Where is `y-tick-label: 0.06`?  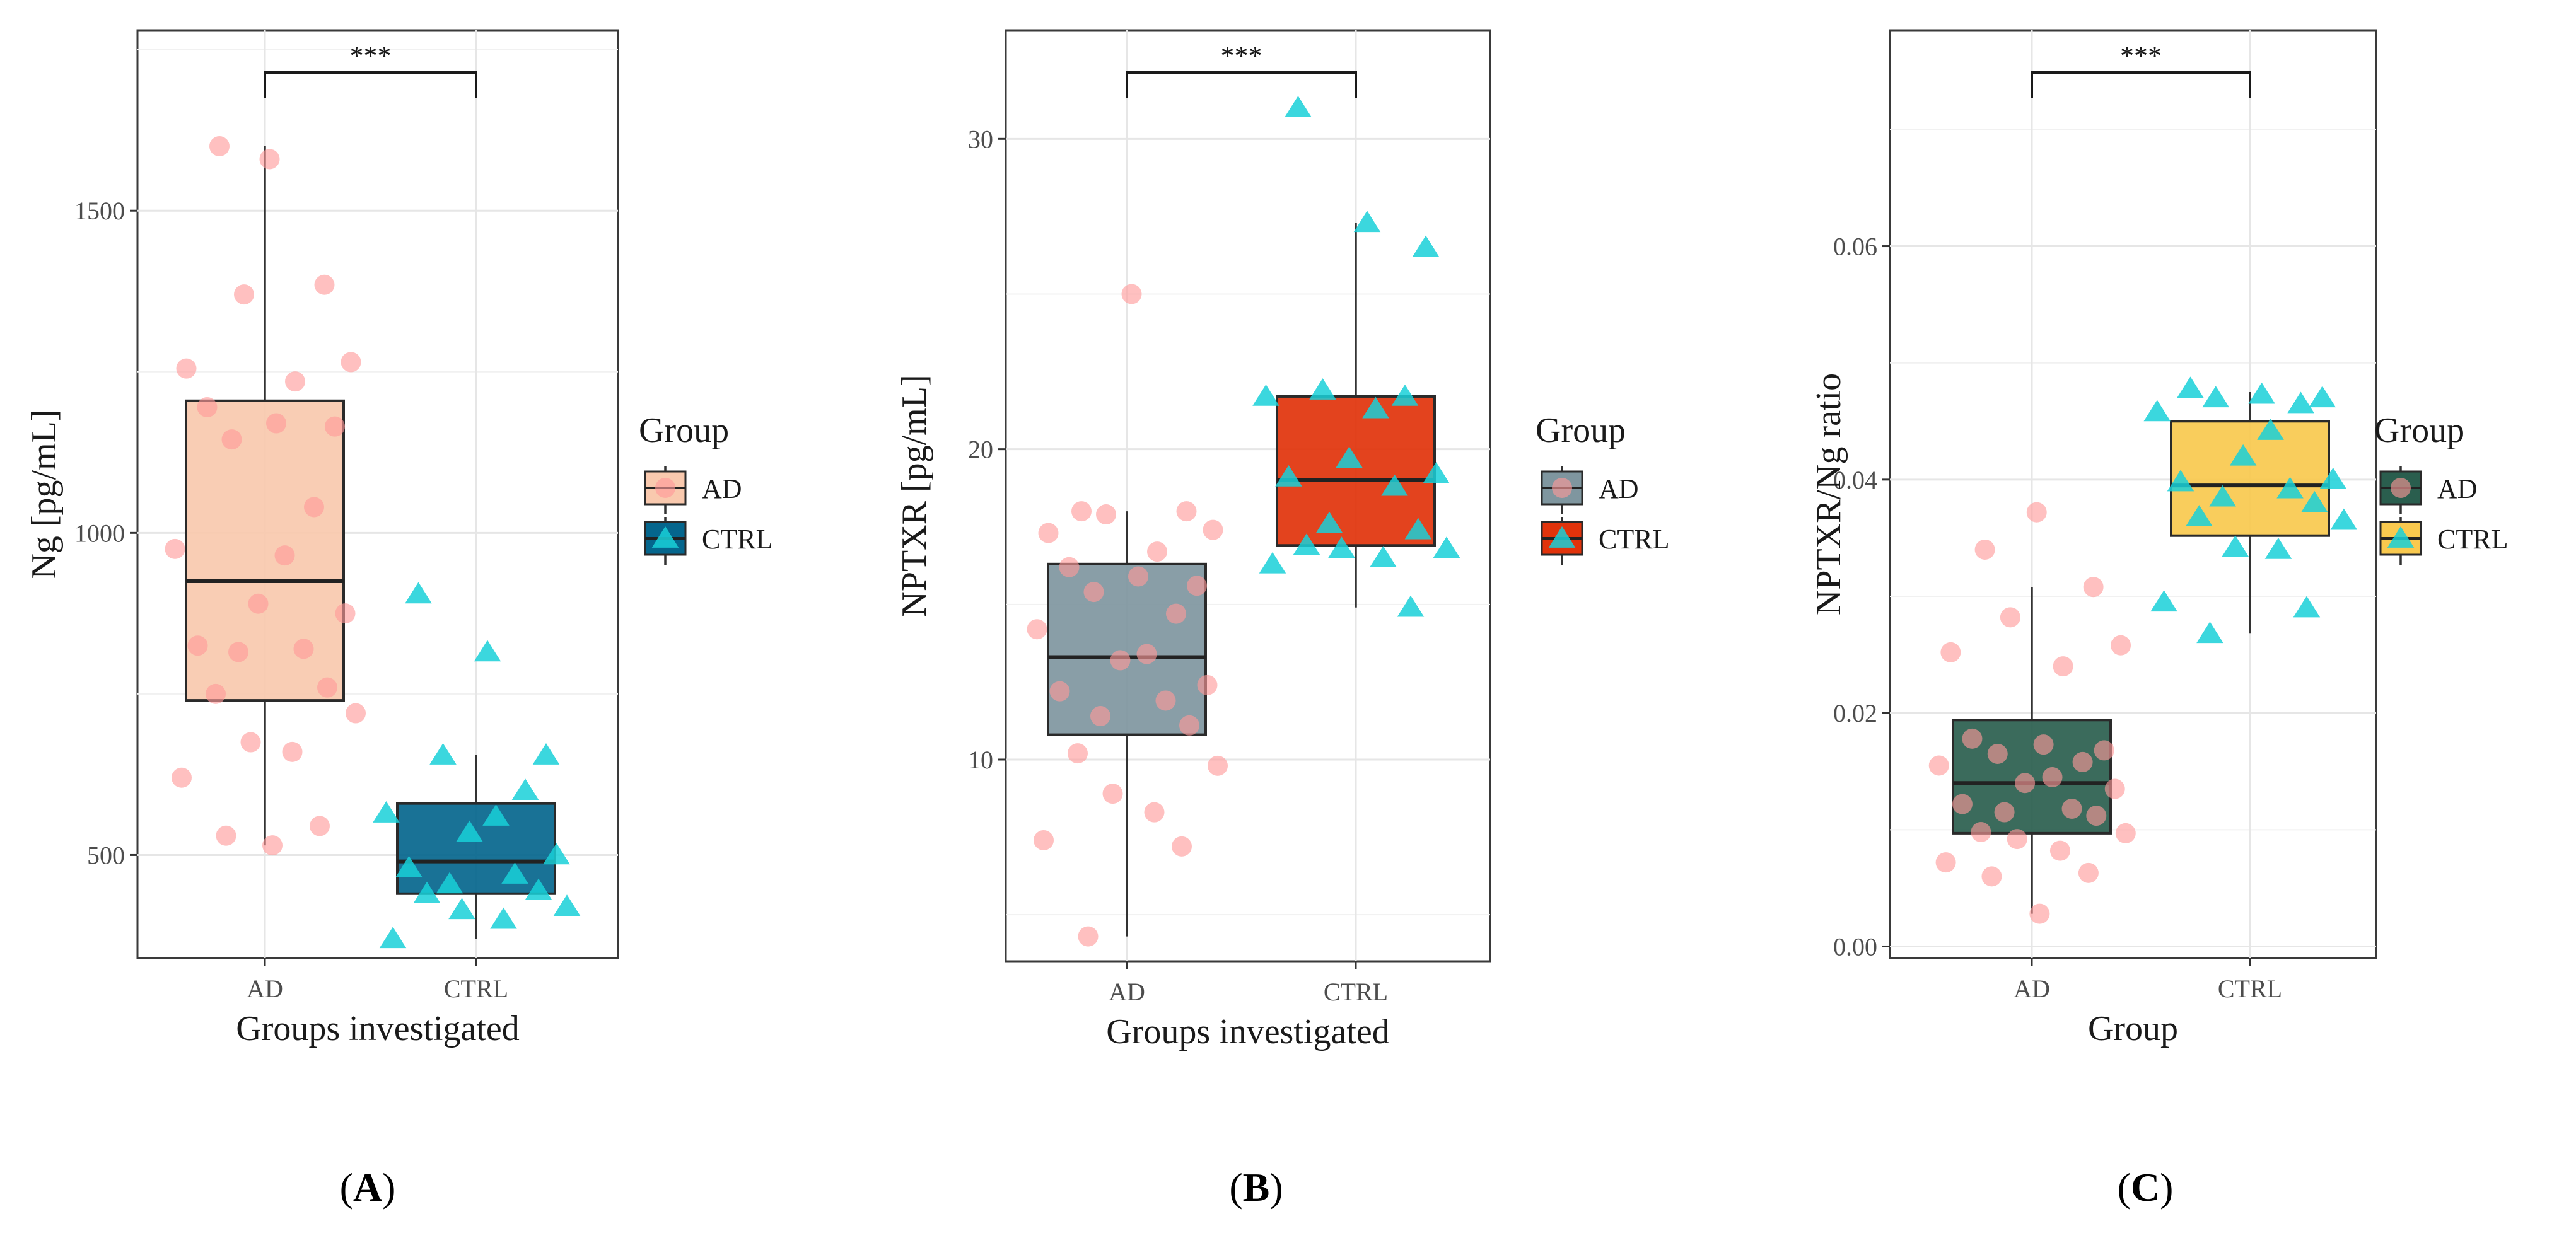 y-tick-label: 0.06 is located at coordinates (1855, 247).